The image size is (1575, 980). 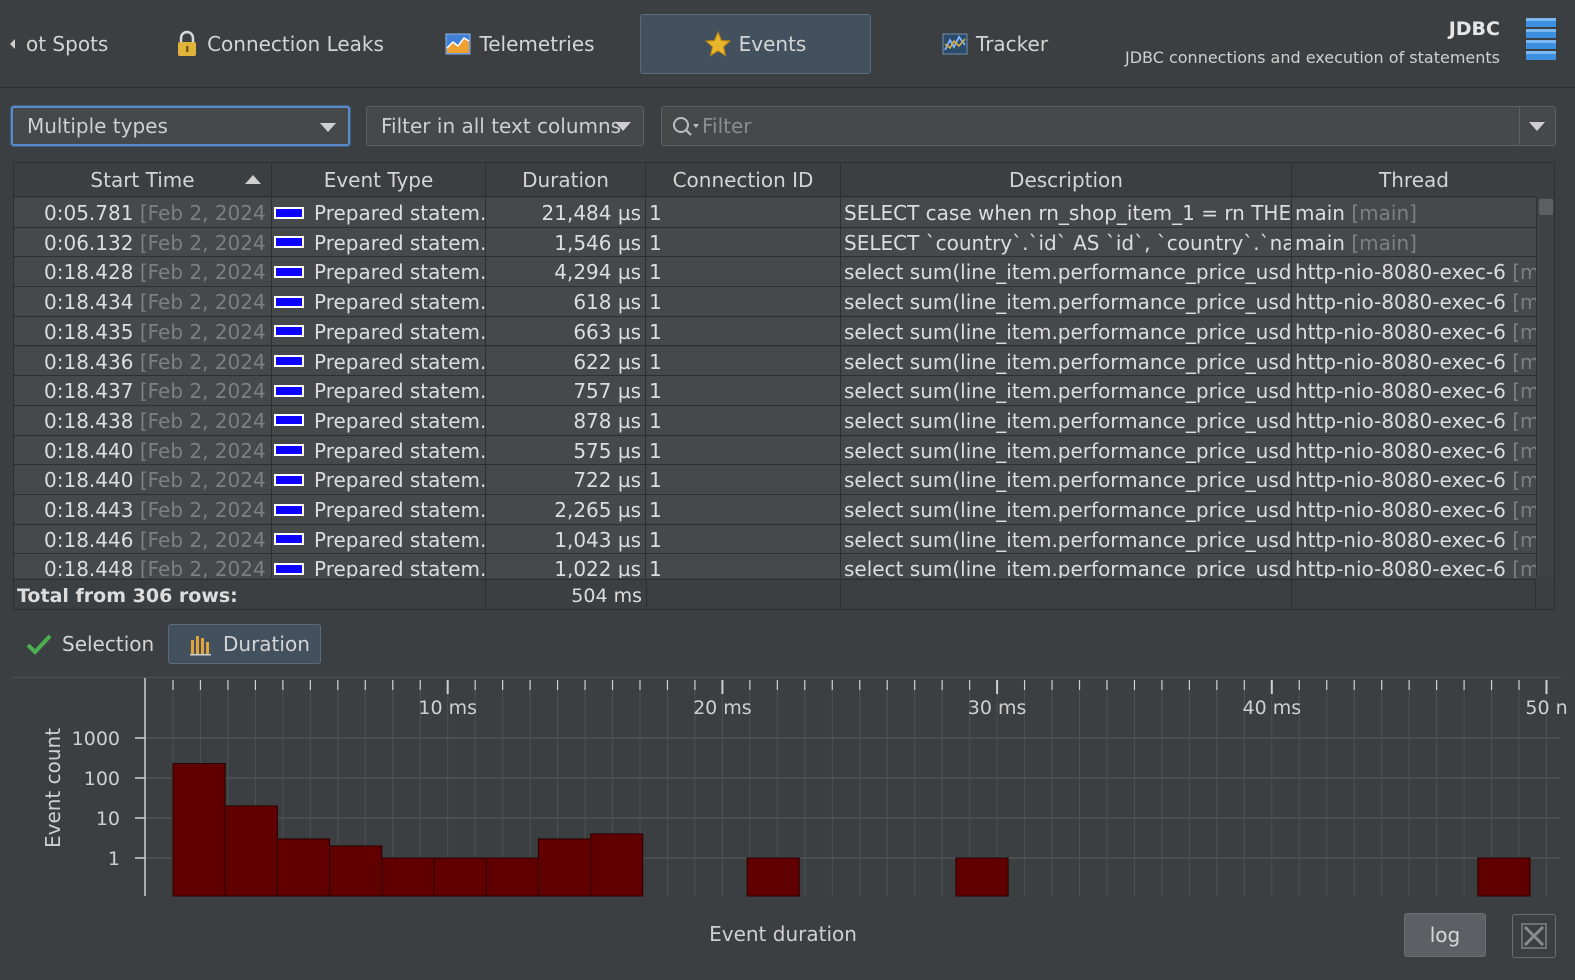 What do you see at coordinates (67, 44) in the screenshot?
I see `tab-label: ot Spots` at bounding box center [67, 44].